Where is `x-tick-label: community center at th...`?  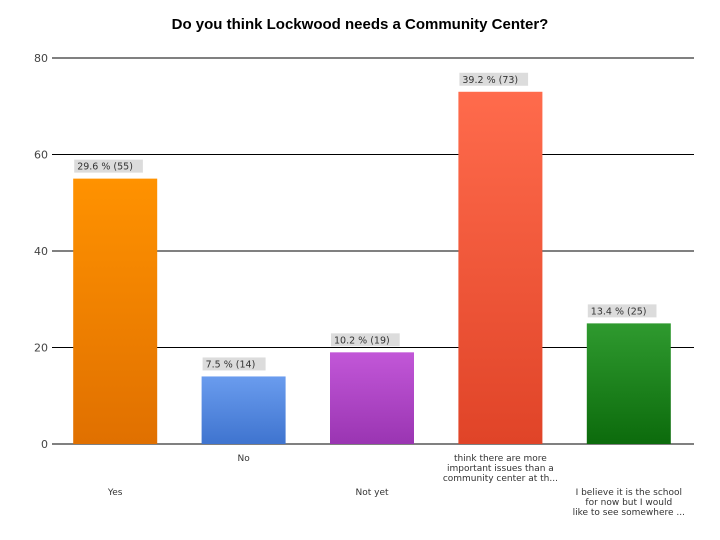 x-tick-label: community center at th... is located at coordinates (500, 479).